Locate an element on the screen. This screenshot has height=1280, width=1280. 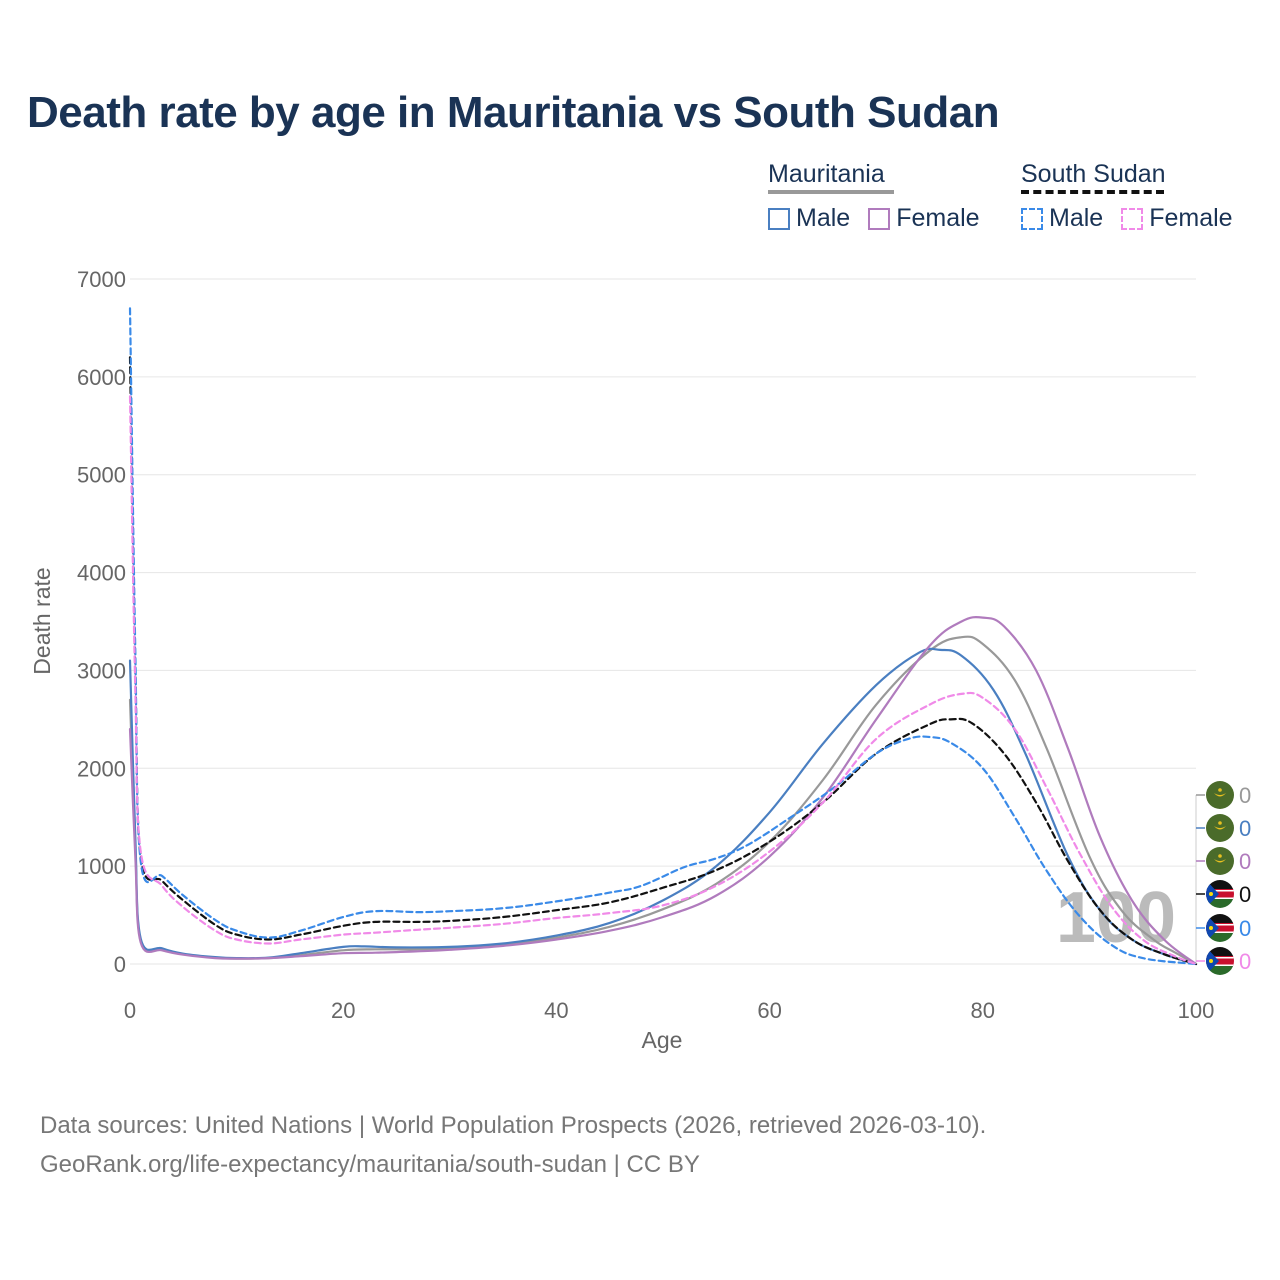
legend-item-south-sudan-female: Female is located at coordinates (1177, 218).